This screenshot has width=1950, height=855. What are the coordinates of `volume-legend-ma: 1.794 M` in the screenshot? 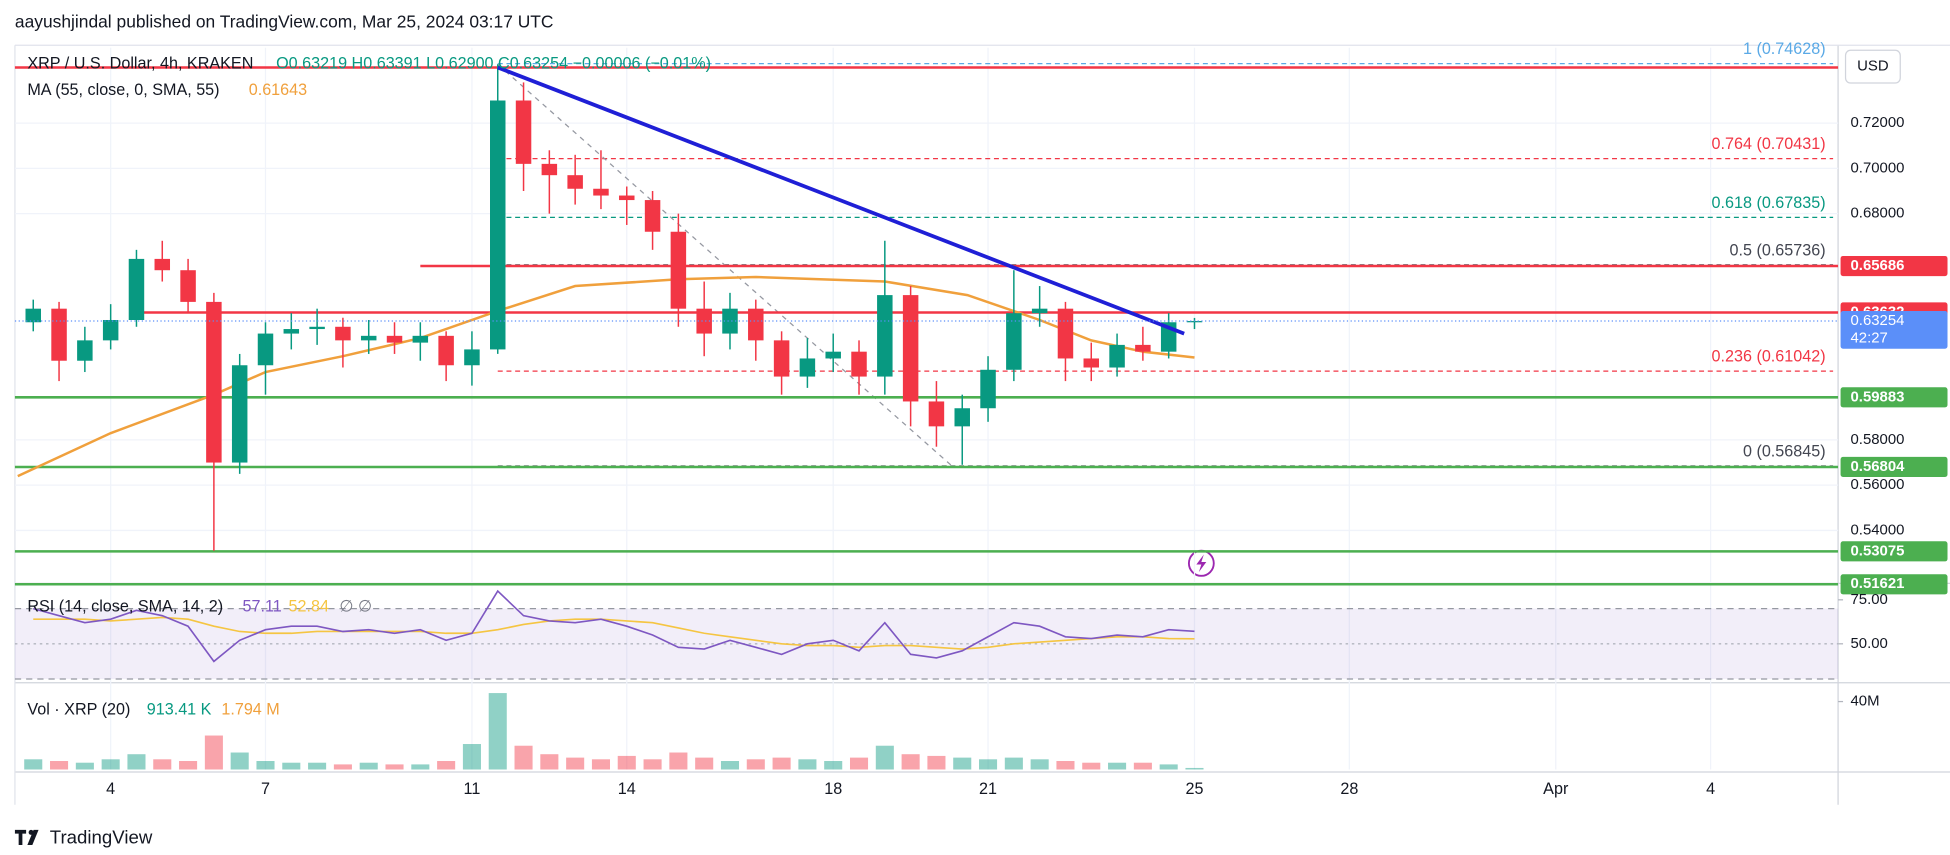 It's located at (250, 710).